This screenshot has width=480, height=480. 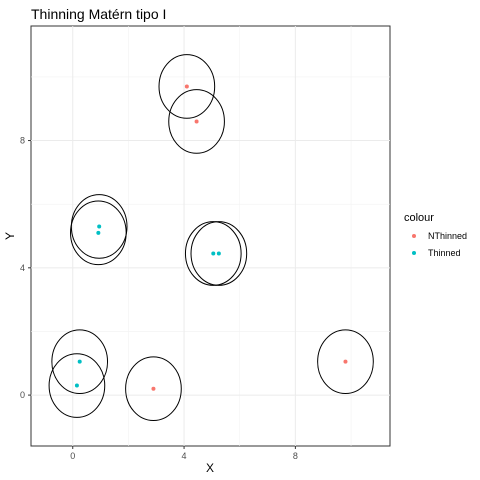 What do you see at coordinates (10, 236) in the screenshot?
I see `y-axis-title: Y` at bounding box center [10, 236].